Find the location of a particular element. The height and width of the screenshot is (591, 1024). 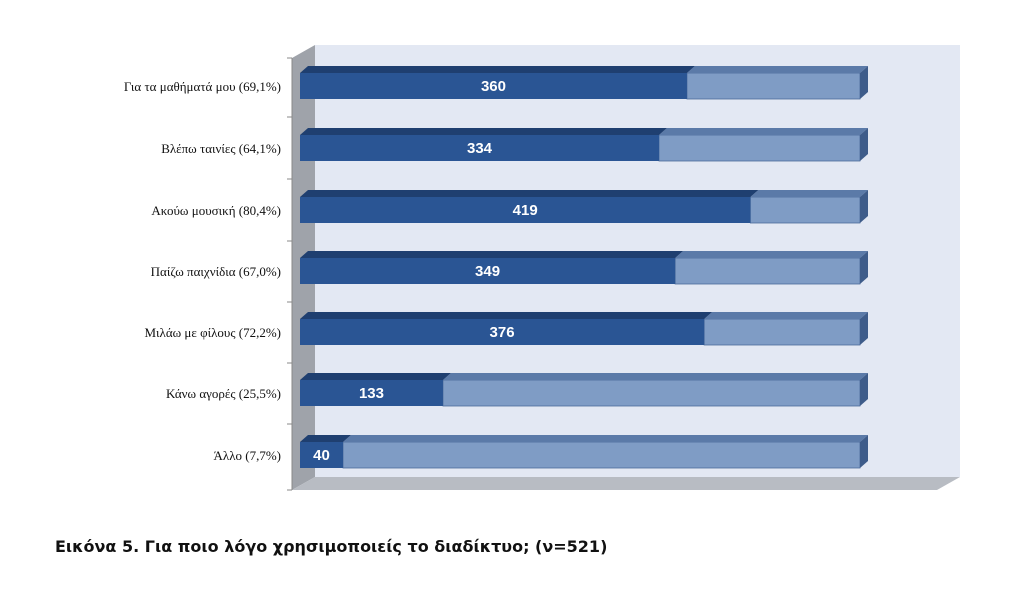

value-label: 376 is located at coordinates (502, 332).